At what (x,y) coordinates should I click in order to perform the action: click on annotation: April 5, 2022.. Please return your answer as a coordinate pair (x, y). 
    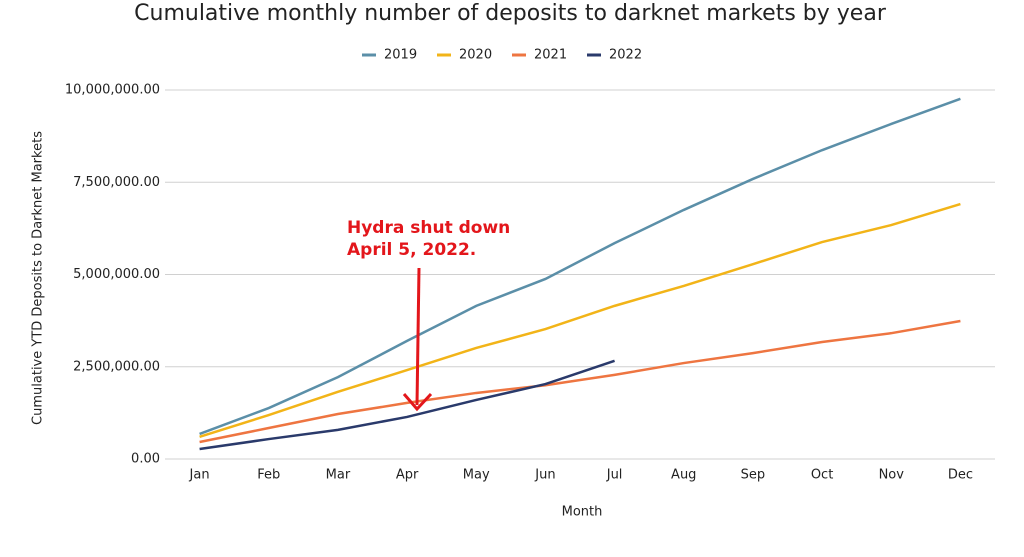
    Looking at the image, I should click on (411, 250).